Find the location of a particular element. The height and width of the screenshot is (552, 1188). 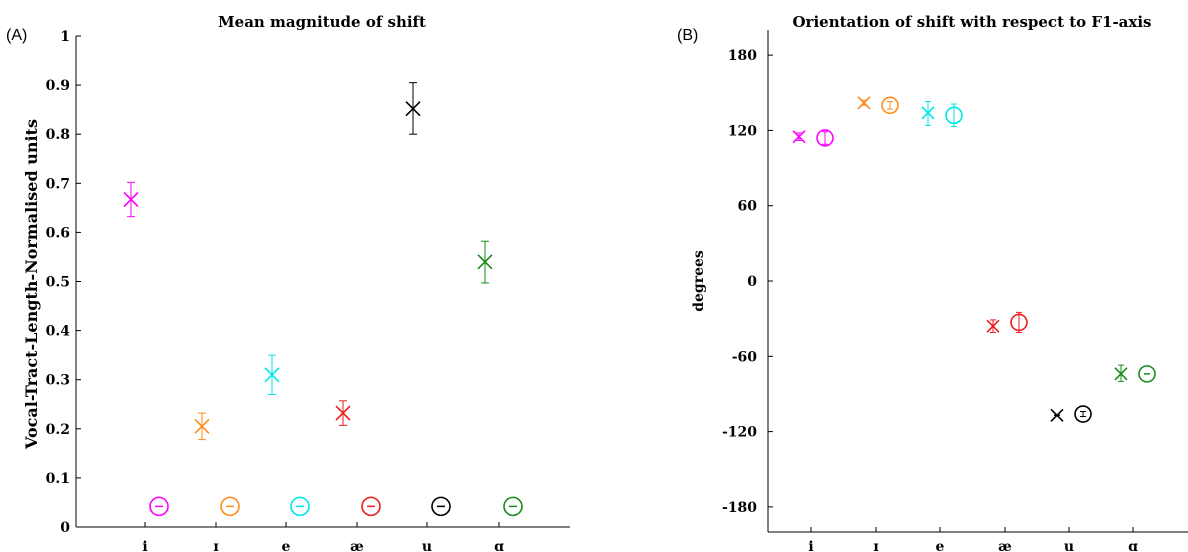

y-tick-label: 0.2 is located at coordinates (58, 430).